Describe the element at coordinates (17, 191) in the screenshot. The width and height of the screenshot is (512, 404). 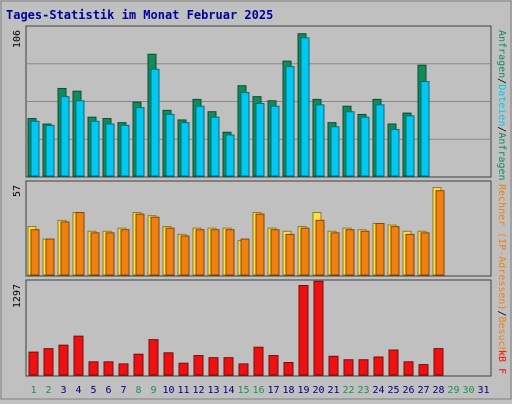
I see `y-max-label: 57` at that location.